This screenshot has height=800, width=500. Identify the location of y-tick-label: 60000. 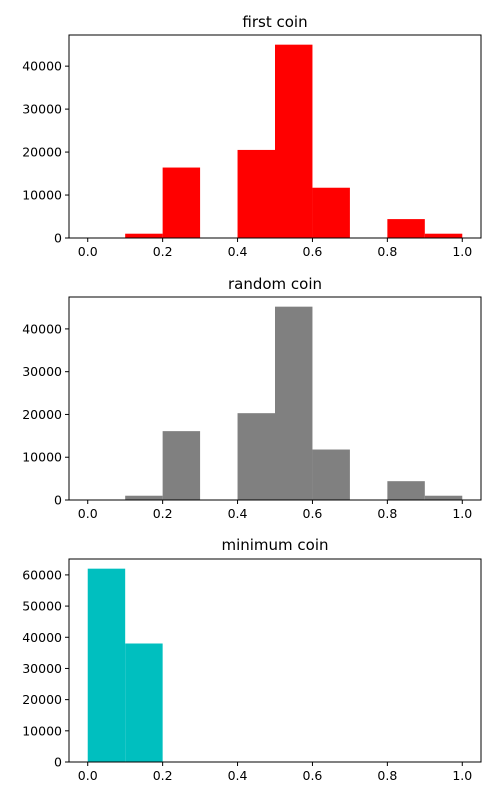
(42, 574).